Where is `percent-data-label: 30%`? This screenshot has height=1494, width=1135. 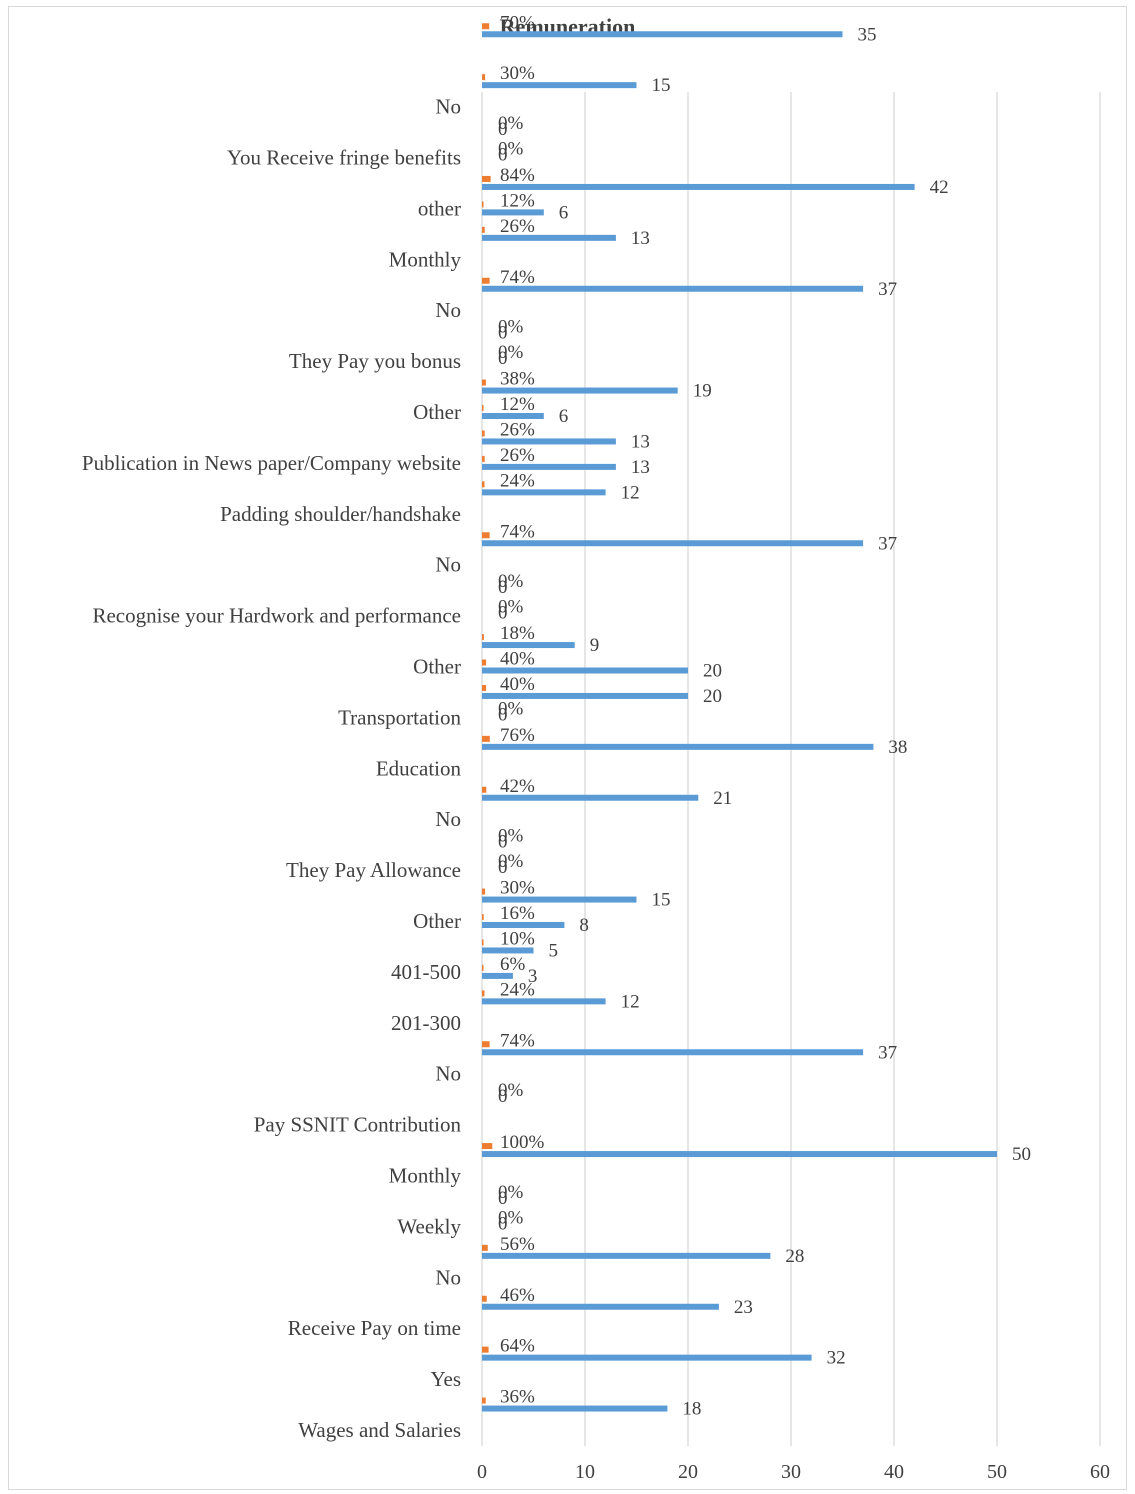
percent-data-label: 30% is located at coordinates (517, 73).